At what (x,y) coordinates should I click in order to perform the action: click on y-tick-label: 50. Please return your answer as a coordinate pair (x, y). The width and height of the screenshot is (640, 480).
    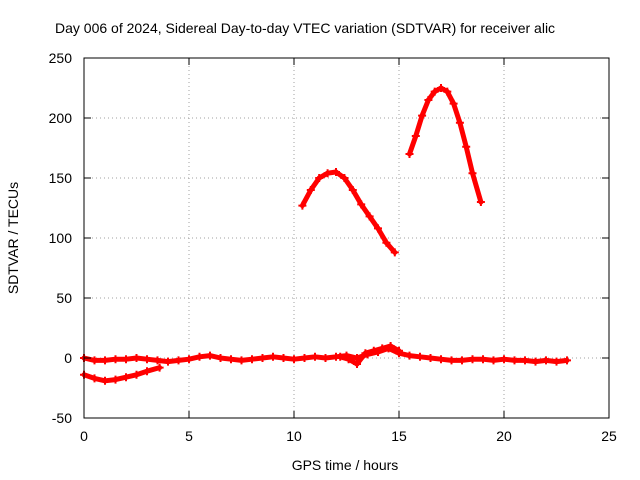
    Looking at the image, I should click on (64, 298).